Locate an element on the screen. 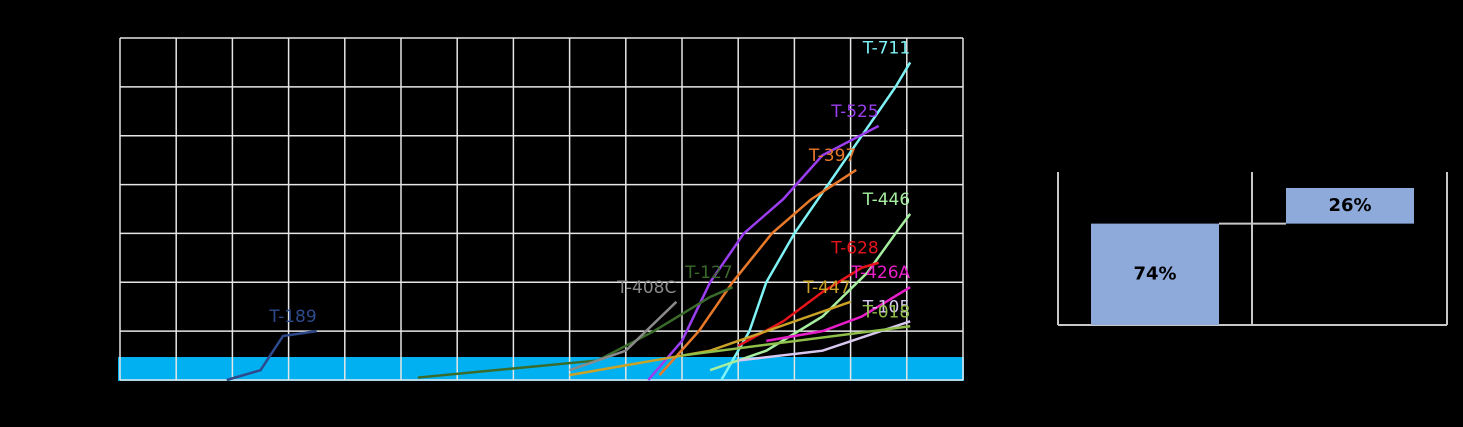 The image size is (1463, 427). series-label: T-408C is located at coordinates (646, 288).